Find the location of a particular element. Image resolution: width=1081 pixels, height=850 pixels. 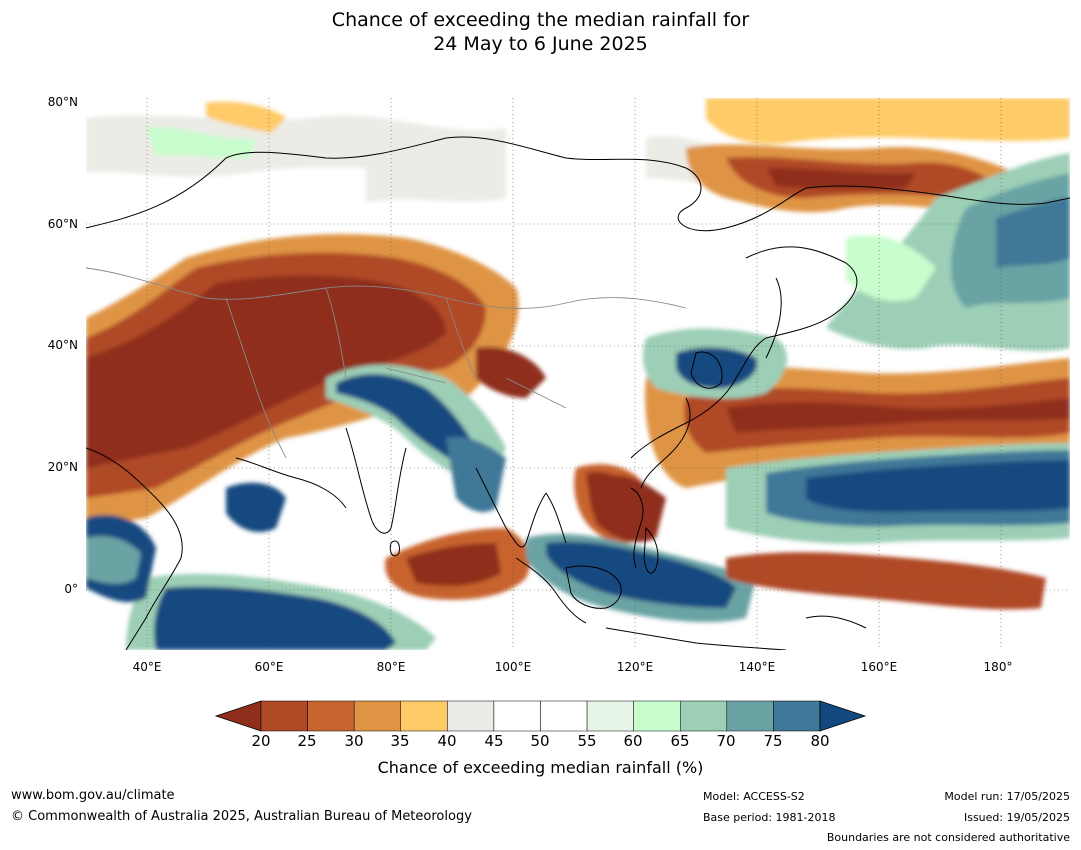

lon-label-160e: 160°E is located at coordinates (879, 667).